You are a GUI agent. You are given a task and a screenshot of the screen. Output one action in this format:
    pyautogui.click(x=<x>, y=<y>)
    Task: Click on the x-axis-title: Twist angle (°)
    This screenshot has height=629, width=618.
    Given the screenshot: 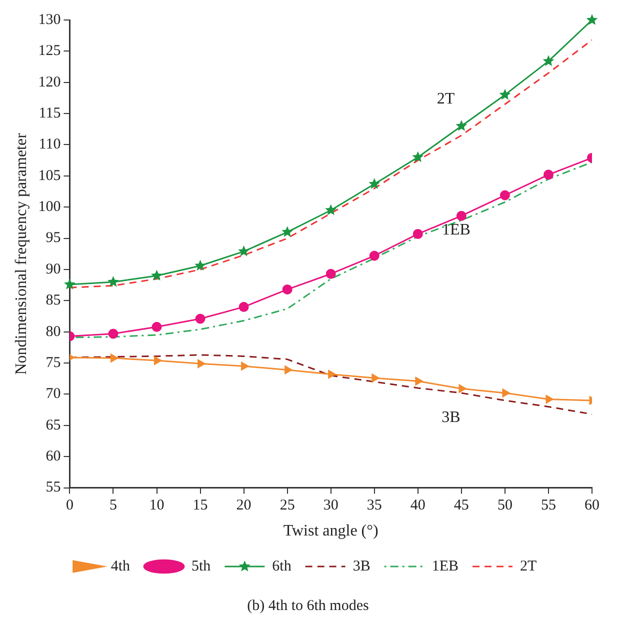 What is the action you would take?
    pyautogui.click(x=330, y=531)
    